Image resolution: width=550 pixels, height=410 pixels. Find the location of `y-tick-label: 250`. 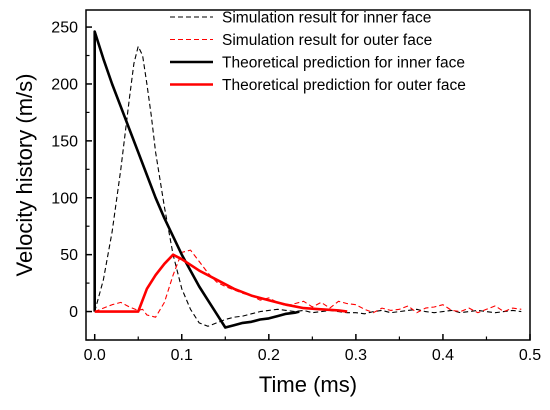

y-tick-label: 250 is located at coordinates (64, 28).